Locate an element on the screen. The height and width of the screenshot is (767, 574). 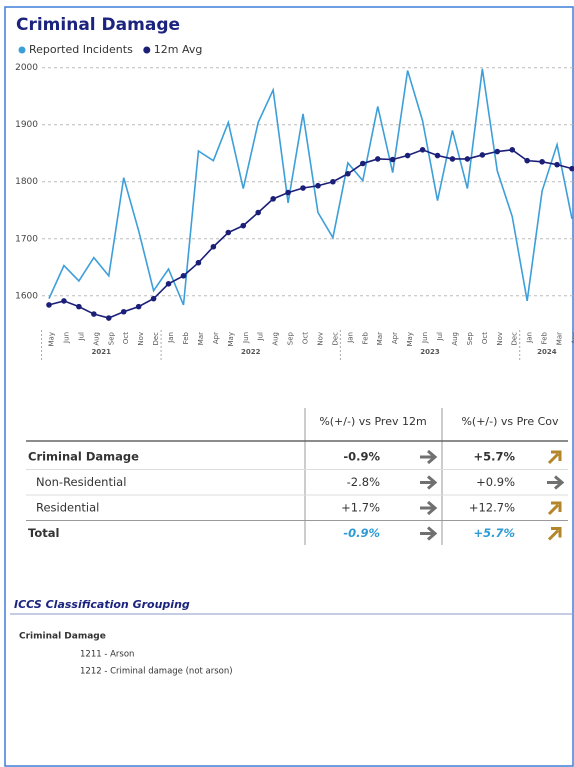
row-label: Total is located at coordinates (43, 533).